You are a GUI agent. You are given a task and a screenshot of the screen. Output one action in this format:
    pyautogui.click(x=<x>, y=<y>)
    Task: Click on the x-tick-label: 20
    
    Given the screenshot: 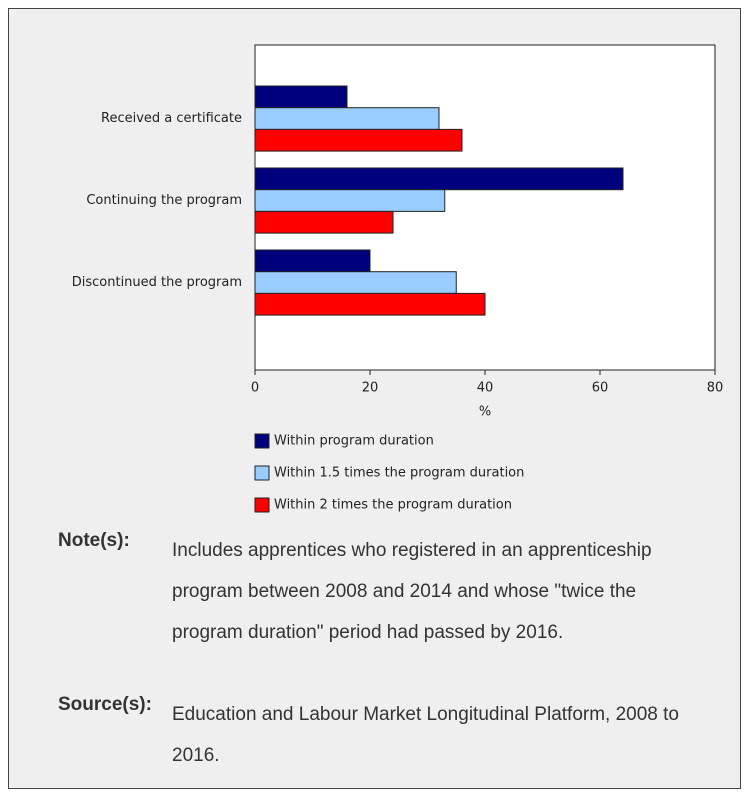 What is the action you would take?
    pyautogui.click(x=370, y=388)
    